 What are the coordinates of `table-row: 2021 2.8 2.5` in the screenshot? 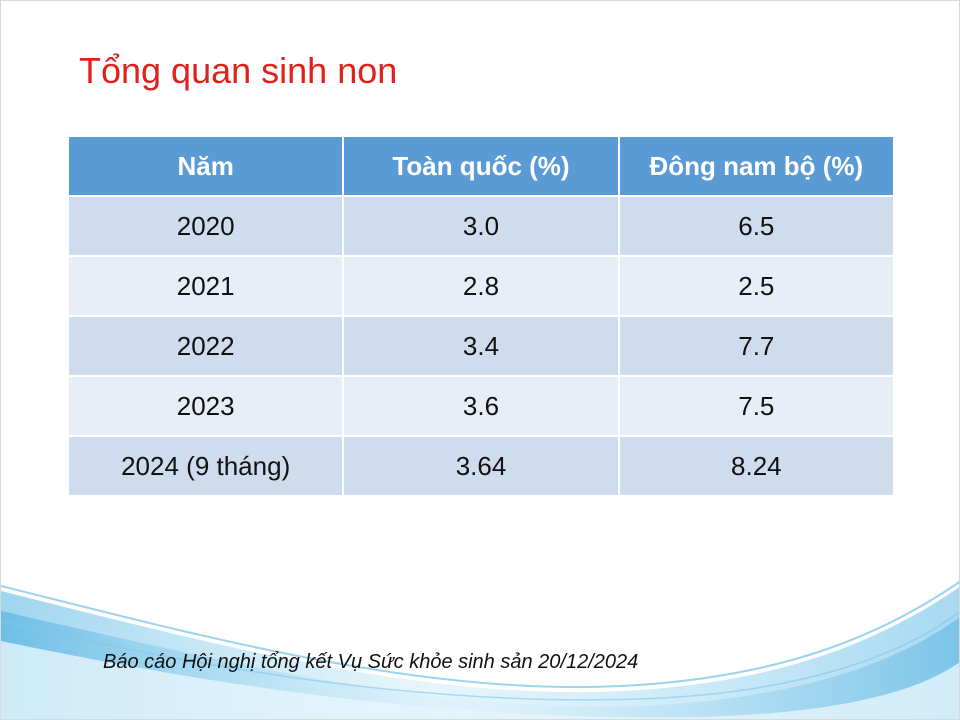 It's located at (481, 286).